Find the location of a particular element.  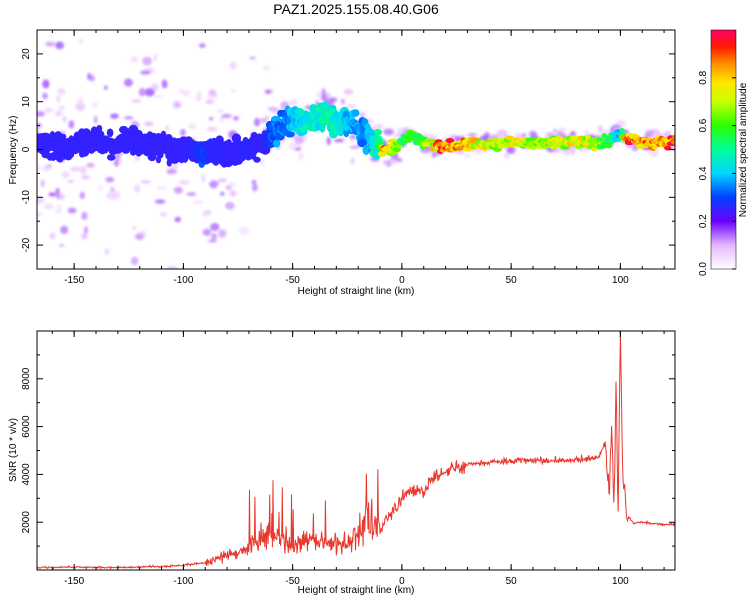

spectrogram-ridge is located at coordinates (356, 134).